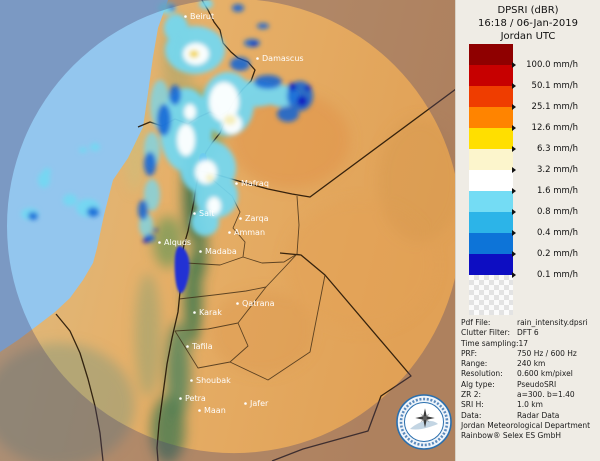 This screenshot has height=461, width=600. What do you see at coordinates (491, 75) in the screenshot?
I see `legend-color-50.1-mm/h` at bounding box center [491, 75].